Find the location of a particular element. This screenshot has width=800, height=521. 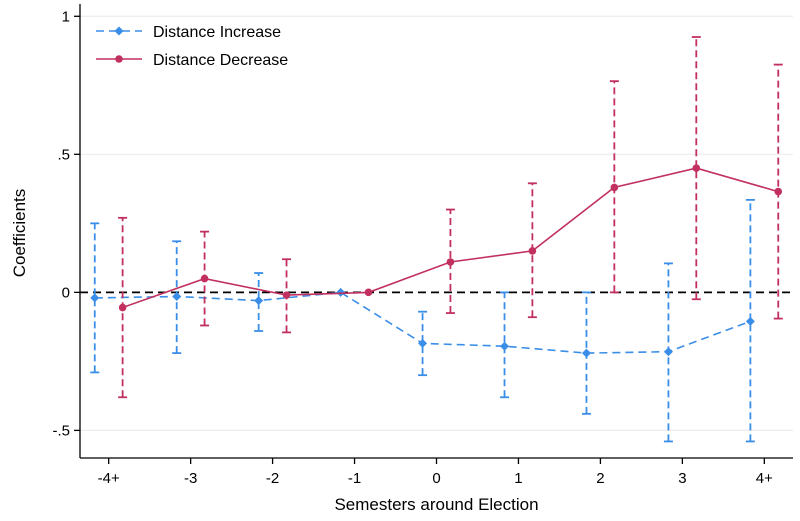

x-tick-label: -3 is located at coordinates (190, 478).